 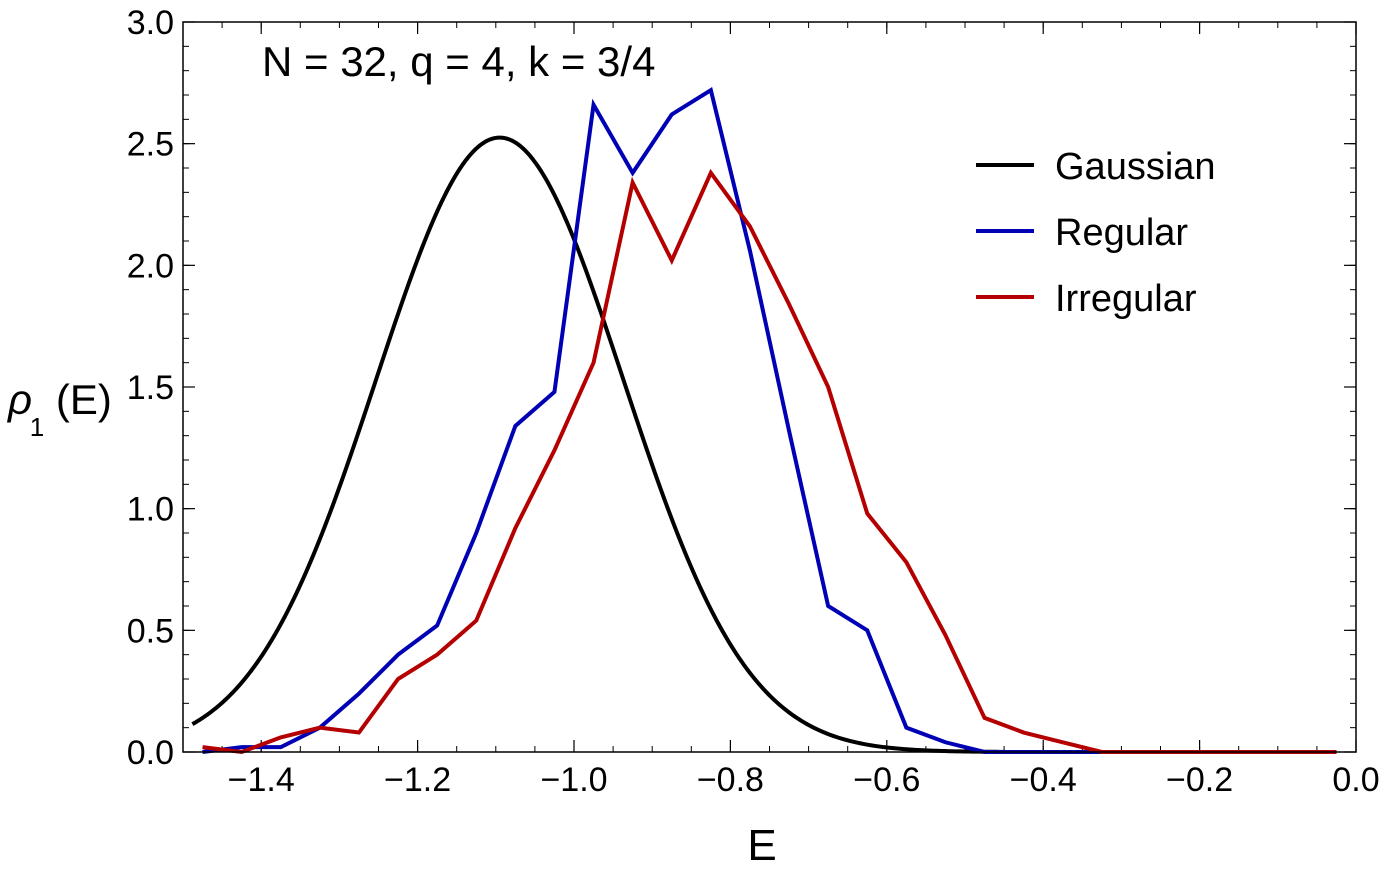 I want to click on y-axis-label-tail: (E), so click(x=84, y=399).